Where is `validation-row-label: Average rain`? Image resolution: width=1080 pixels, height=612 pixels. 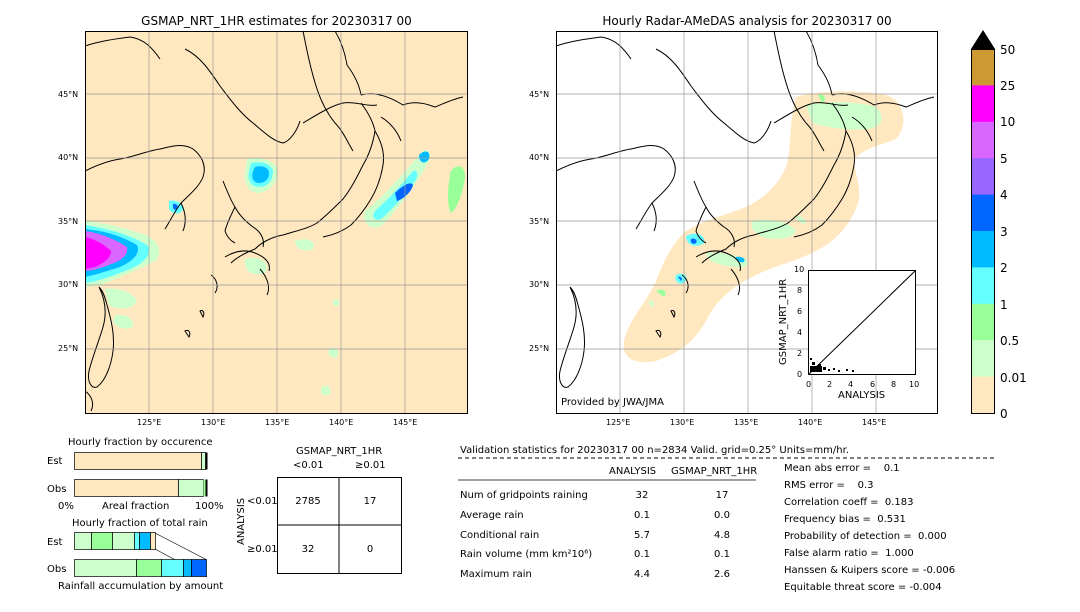 validation-row-label: Average rain is located at coordinates (492, 515).